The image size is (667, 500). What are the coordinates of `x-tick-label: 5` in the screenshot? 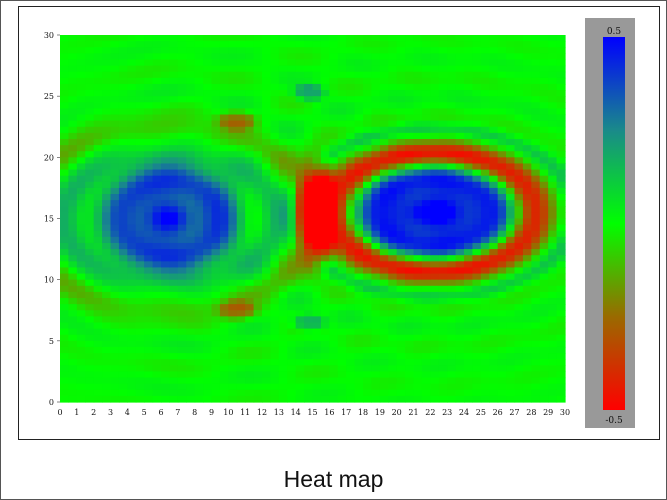 It's located at (144, 412).